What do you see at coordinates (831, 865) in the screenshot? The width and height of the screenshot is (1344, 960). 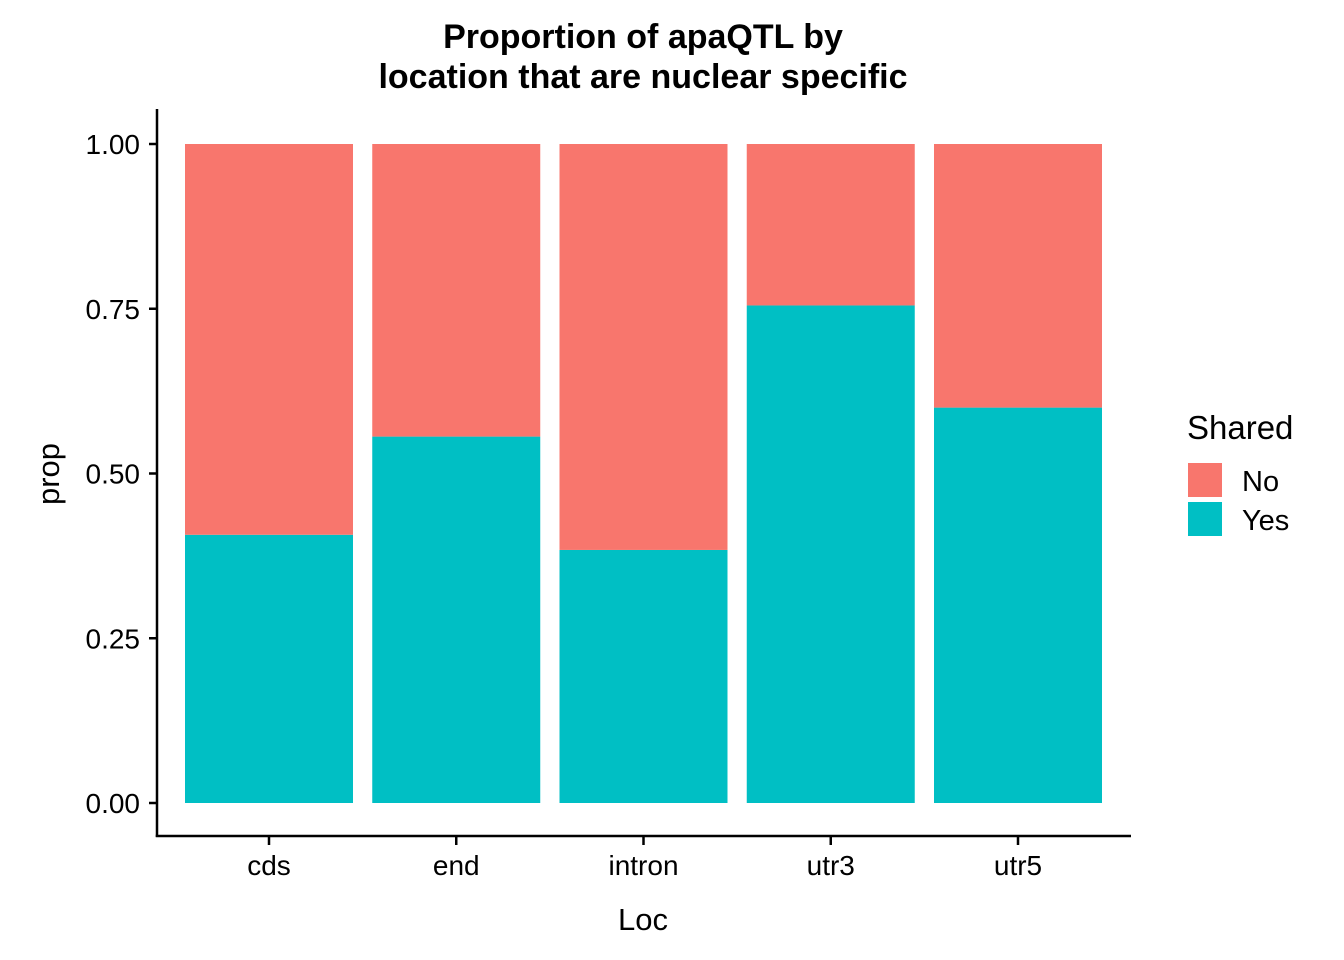 I see `x-tick-label-utr3: utr3` at bounding box center [831, 865].